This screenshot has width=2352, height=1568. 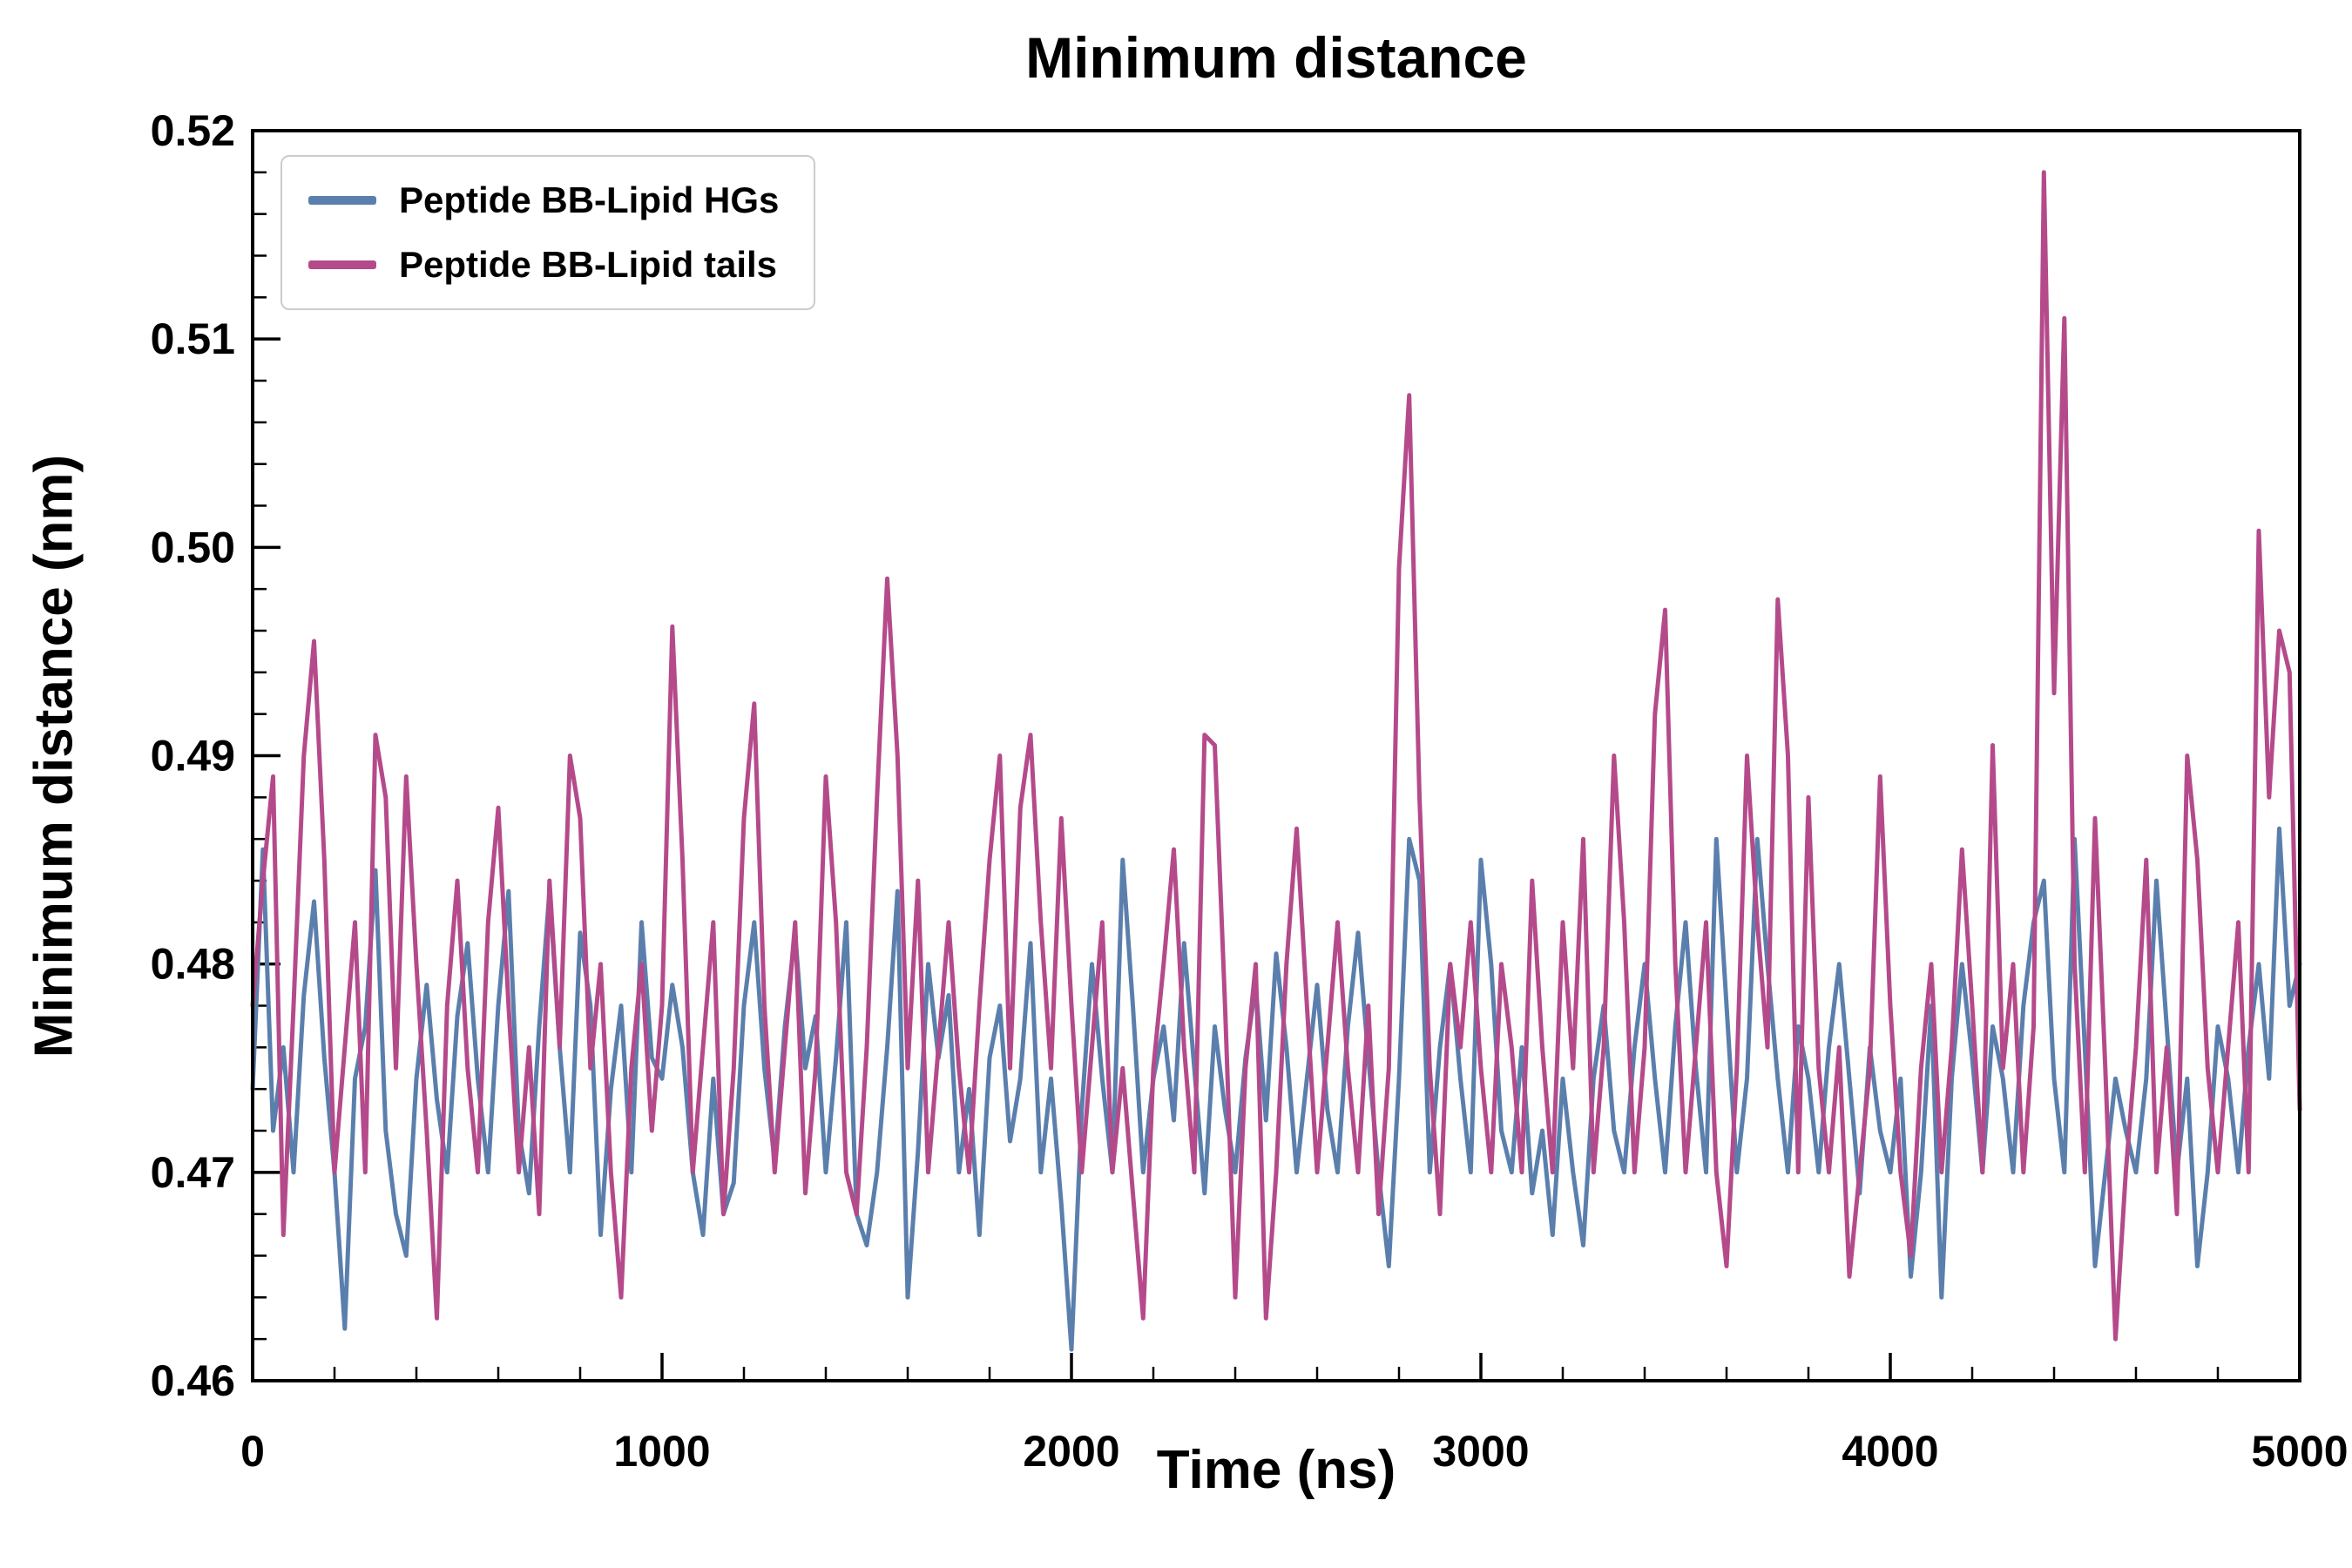 I want to click on x-tick-label: 3000, so click(x=1480, y=1451).